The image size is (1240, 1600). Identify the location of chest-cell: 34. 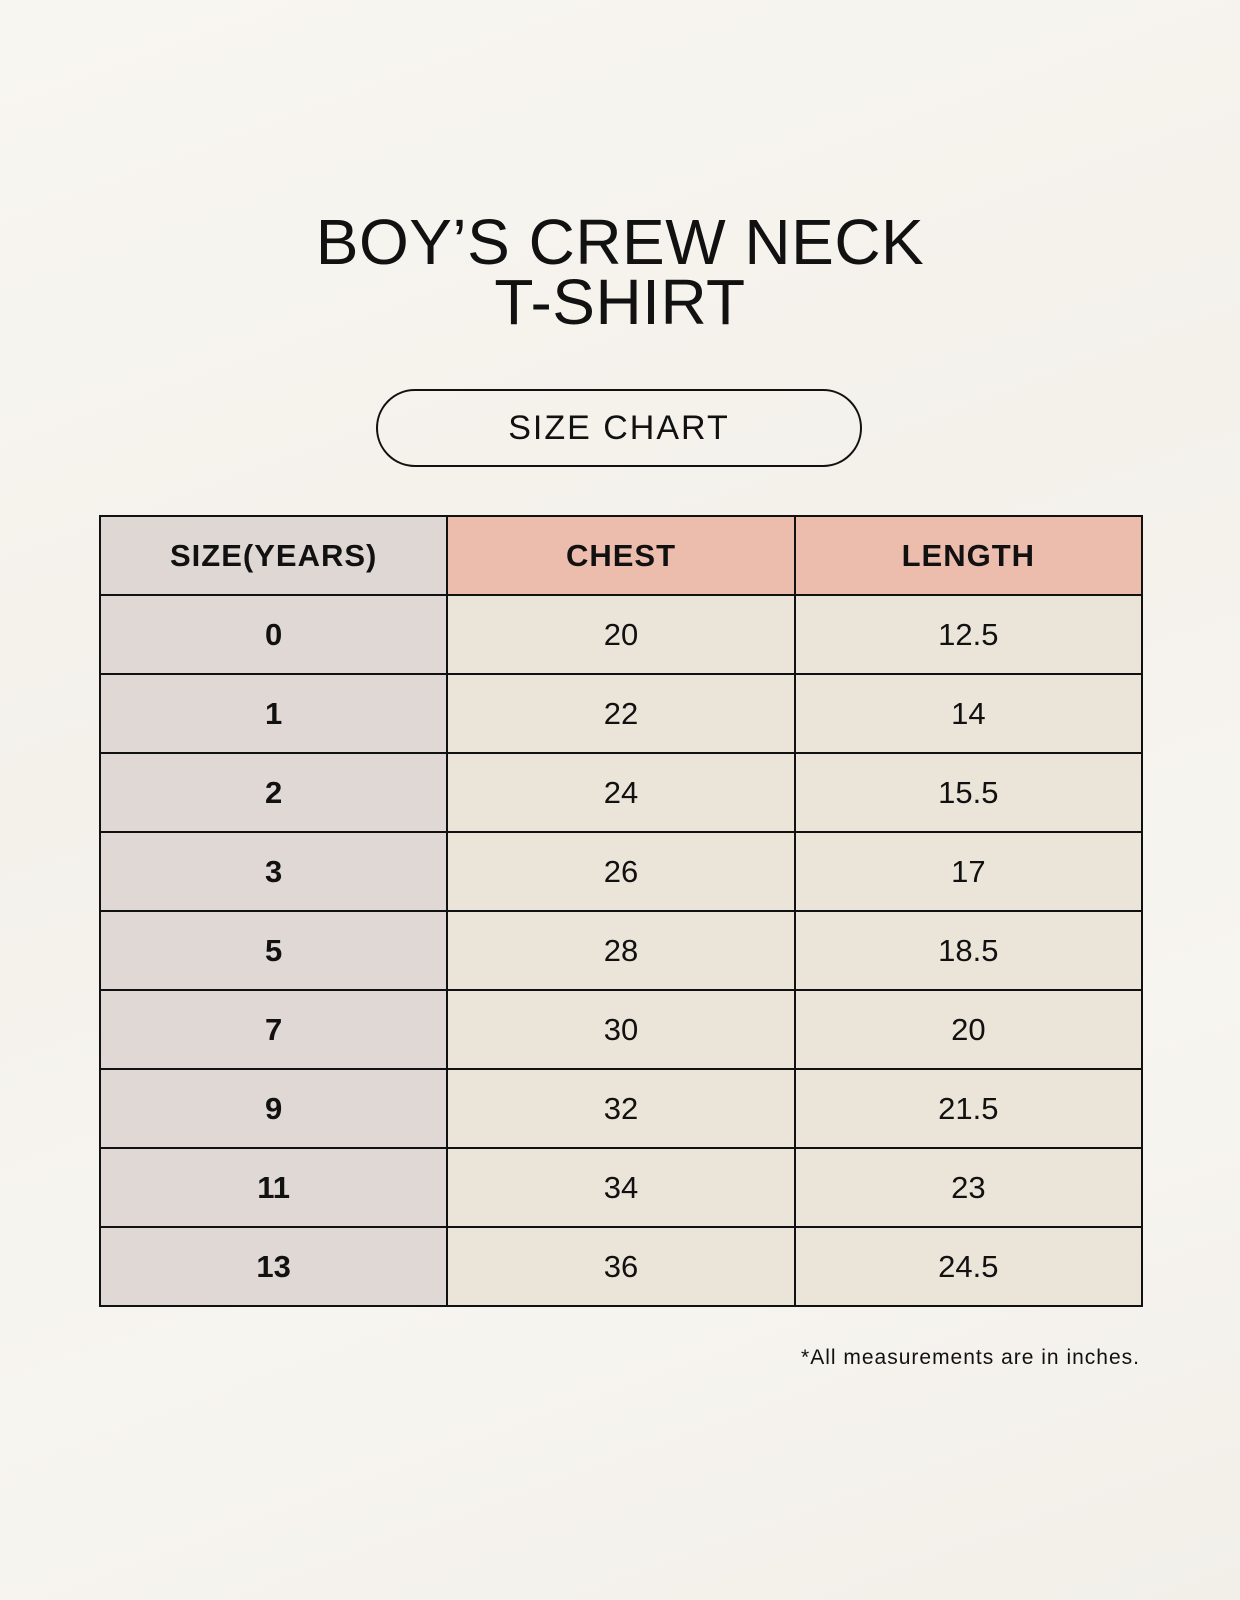
(621, 1187).